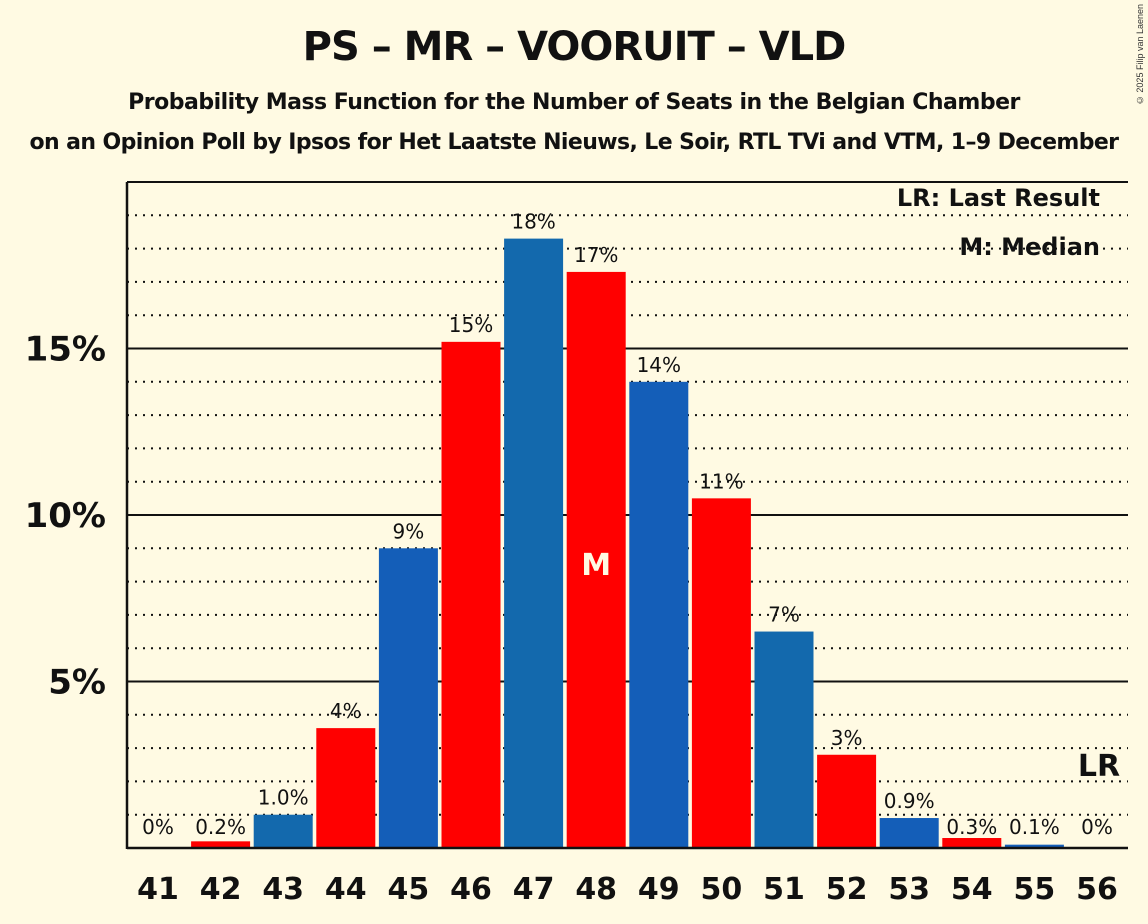 The image size is (1148, 924). What do you see at coordinates (972, 889) in the screenshot?
I see `x-tick-label: 54` at bounding box center [972, 889].